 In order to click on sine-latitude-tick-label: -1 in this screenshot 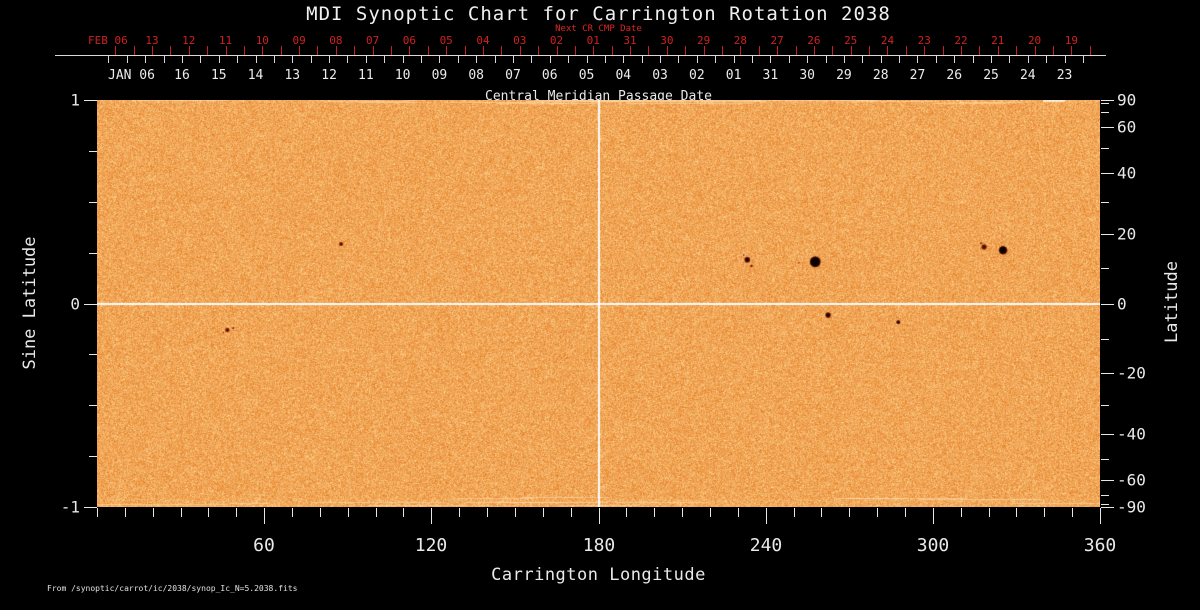, I will do `click(70, 507)`.